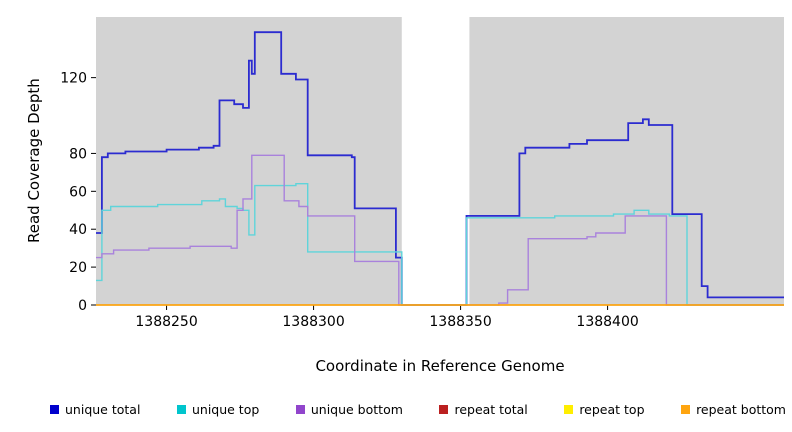 The image size is (792, 432). I want to click on y-tick-label: 40, so click(78, 230).